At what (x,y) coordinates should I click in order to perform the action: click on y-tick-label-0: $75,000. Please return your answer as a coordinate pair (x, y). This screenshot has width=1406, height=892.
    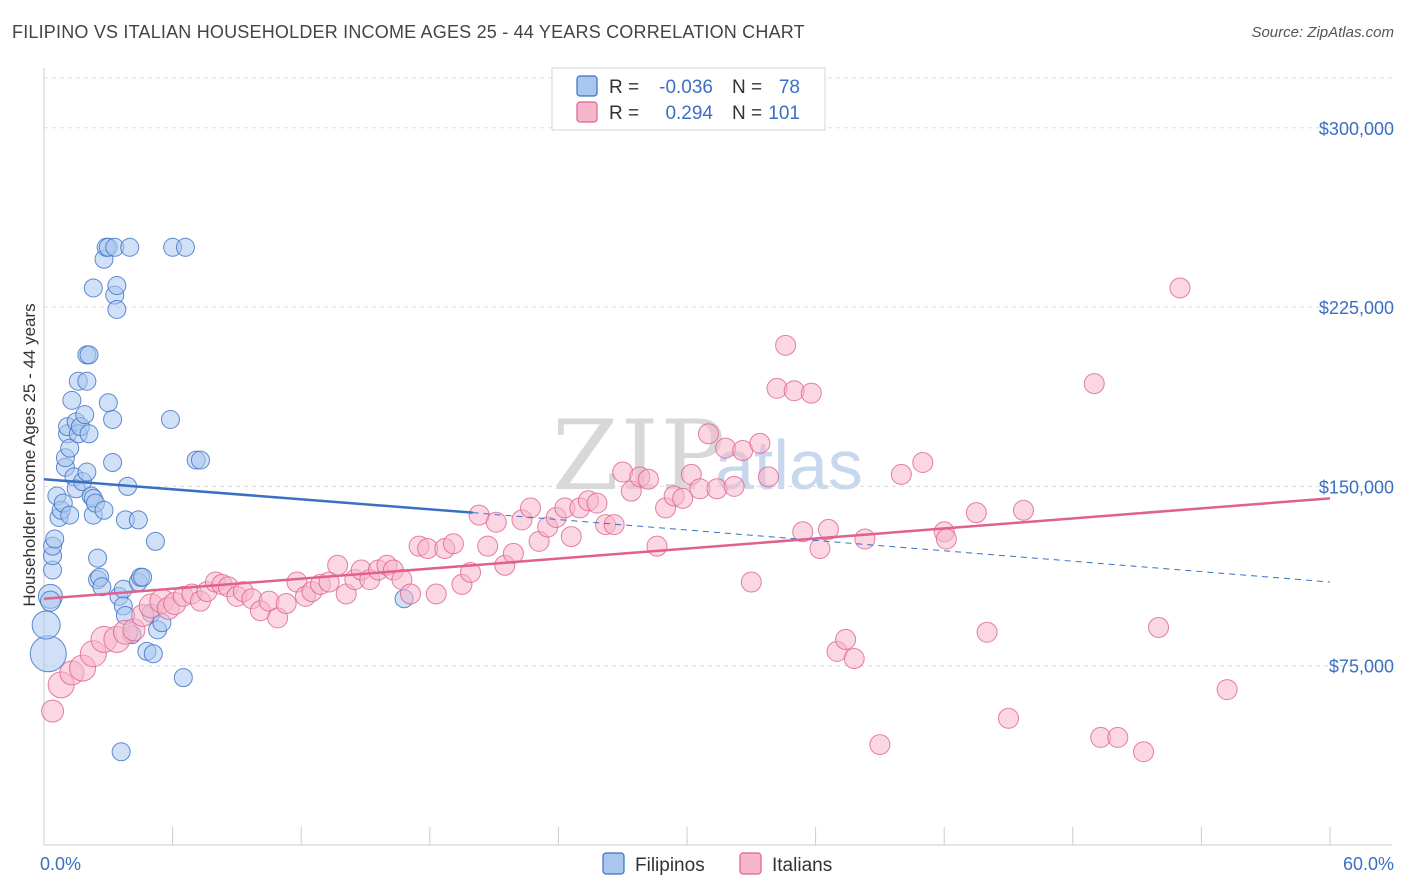
    Looking at the image, I should click on (1361, 667).